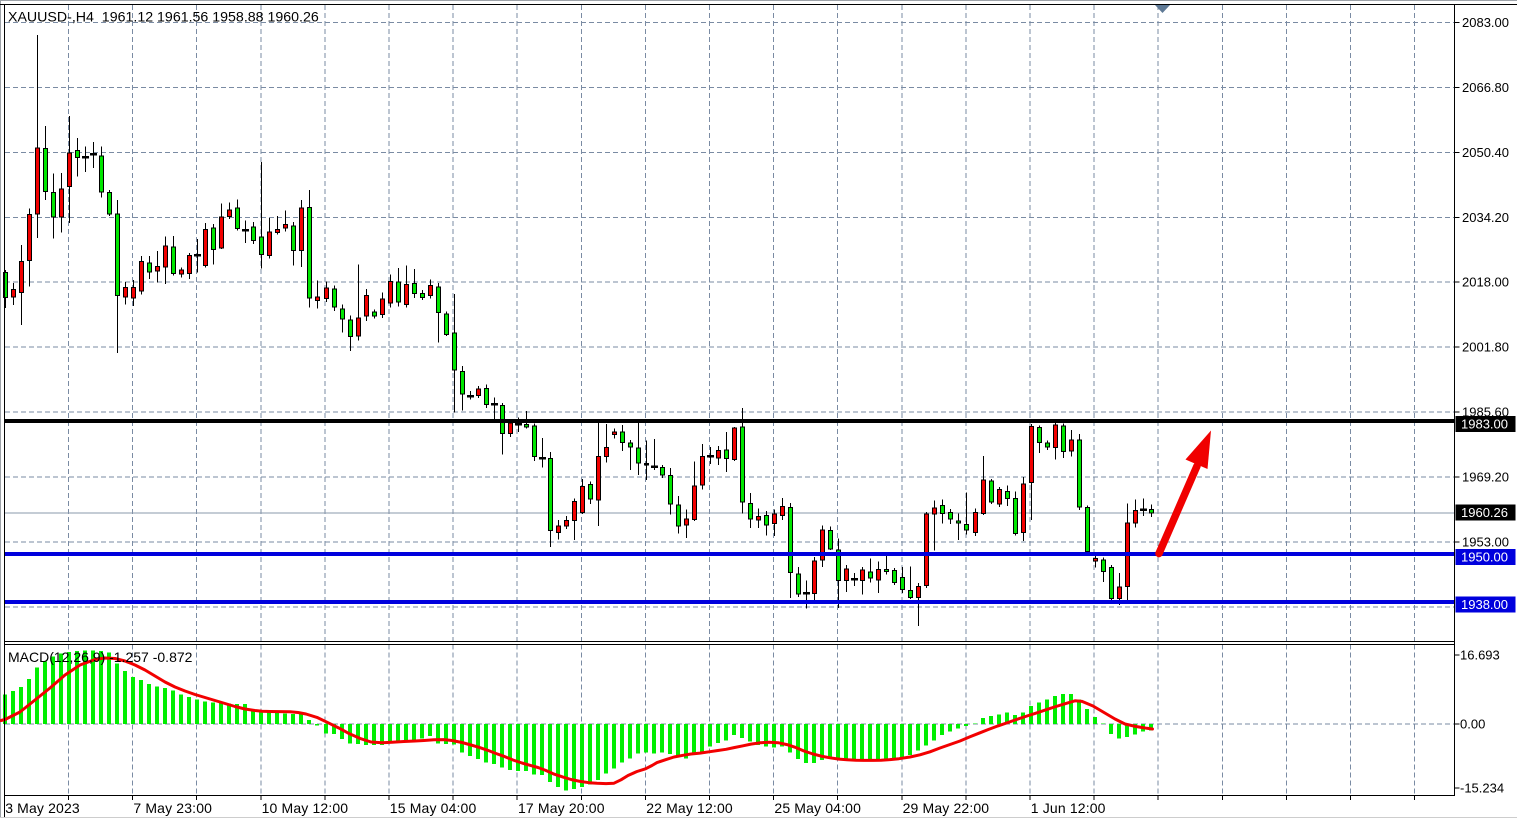 The width and height of the screenshot is (1517, 825). I want to click on svg-text: -15.234, so click(1482, 787).